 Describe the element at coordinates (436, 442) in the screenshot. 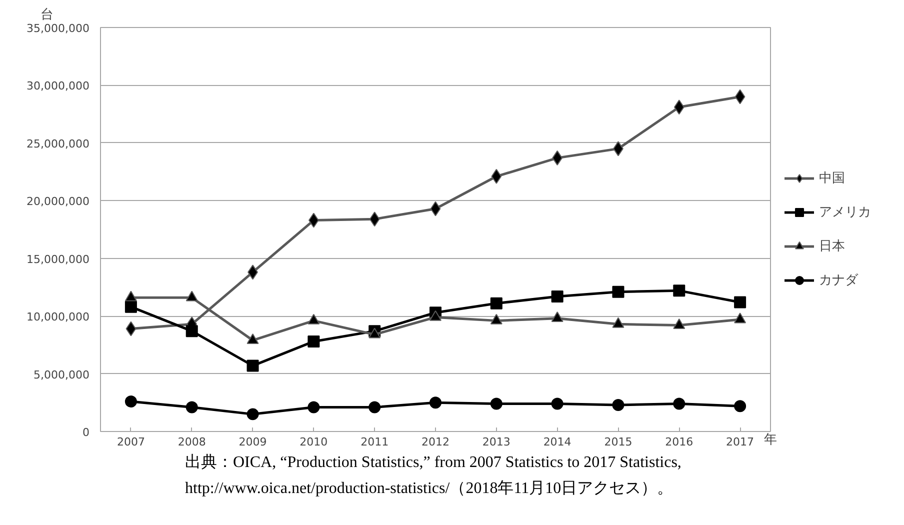

I see `x-tick-label: 2012` at that location.